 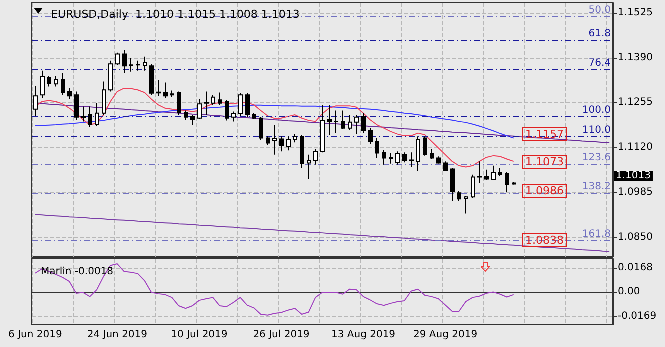 What do you see at coordinates (599, 10) in the screenshot?
I see `ref-line-label: 50.0` at bounding box center [599, 10].